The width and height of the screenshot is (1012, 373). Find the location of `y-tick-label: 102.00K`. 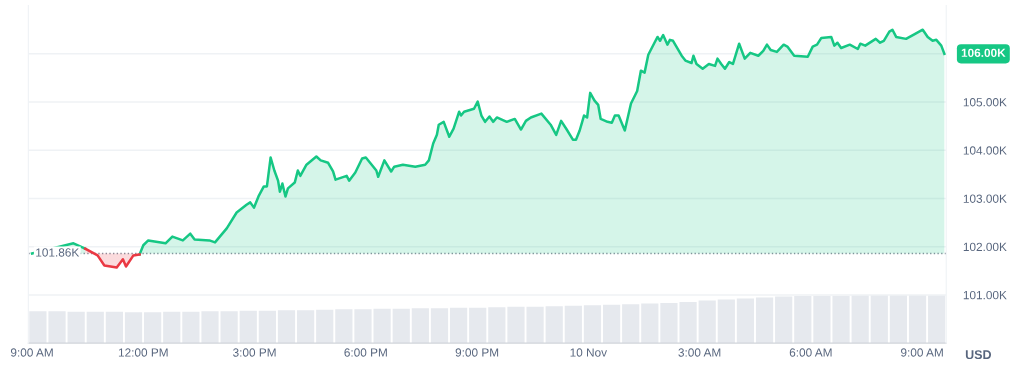

y-tick-label: 102.00K is located at coordinates (985, 247).